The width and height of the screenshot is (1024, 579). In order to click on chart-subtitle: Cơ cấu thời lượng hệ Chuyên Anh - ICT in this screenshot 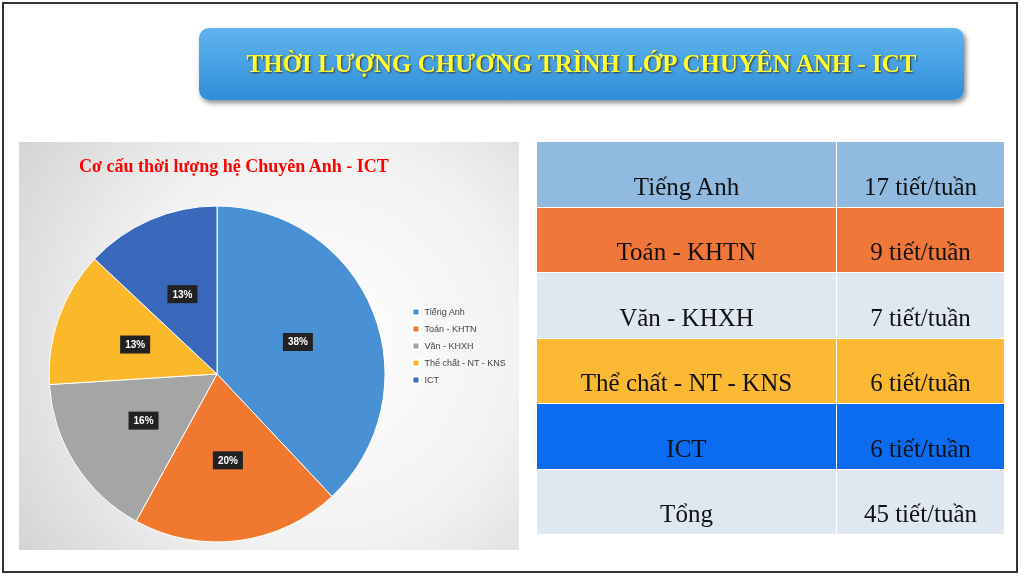, I will do `click(234, 166)`.